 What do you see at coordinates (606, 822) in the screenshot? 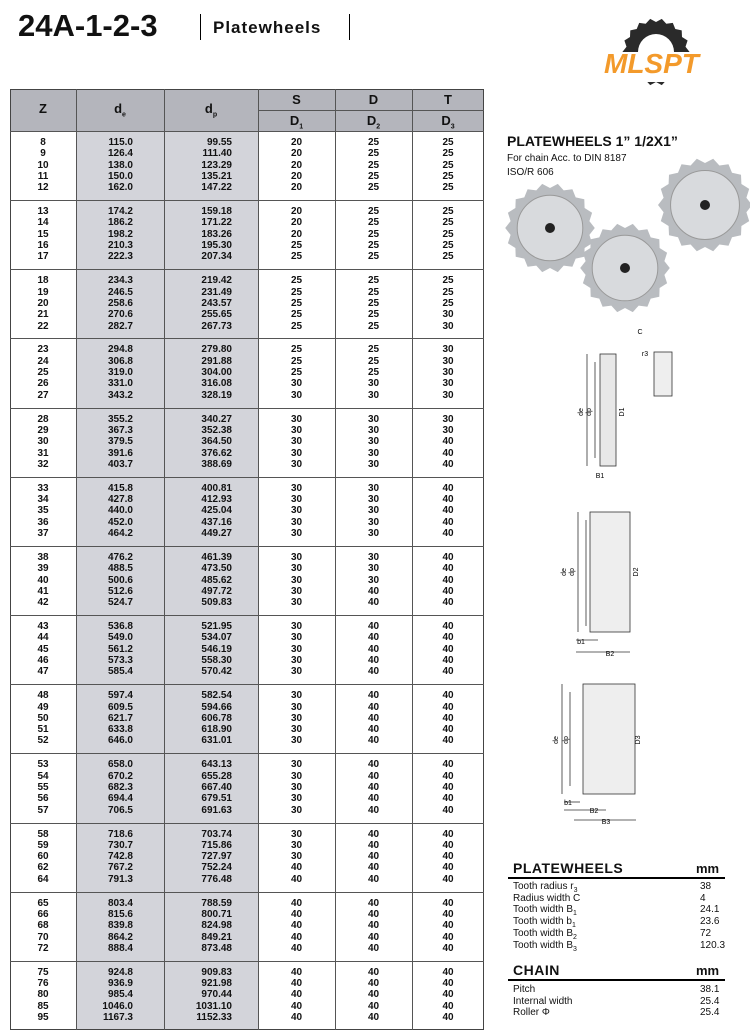
I see `drawing-label: B3` at bounding box center [606, 822].